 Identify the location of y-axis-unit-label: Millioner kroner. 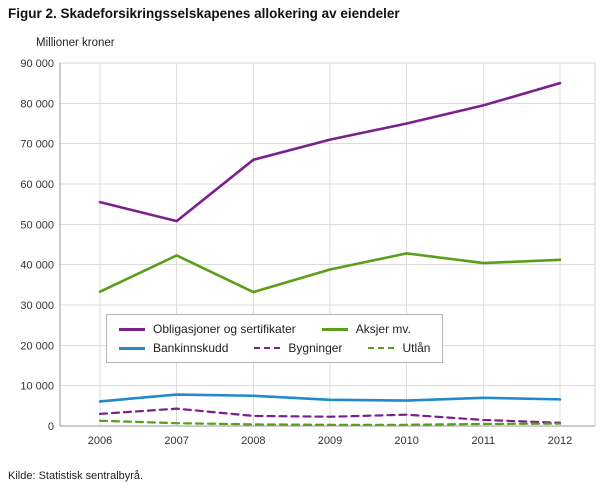
(75, 43).